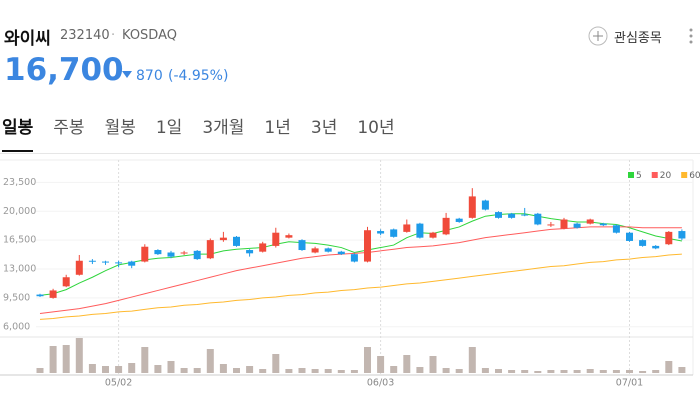 The image size is (700, 400). Describe the element at coordinates (19, 182) in the screenshot. I see `y-tick-label: 23,500` at that location.